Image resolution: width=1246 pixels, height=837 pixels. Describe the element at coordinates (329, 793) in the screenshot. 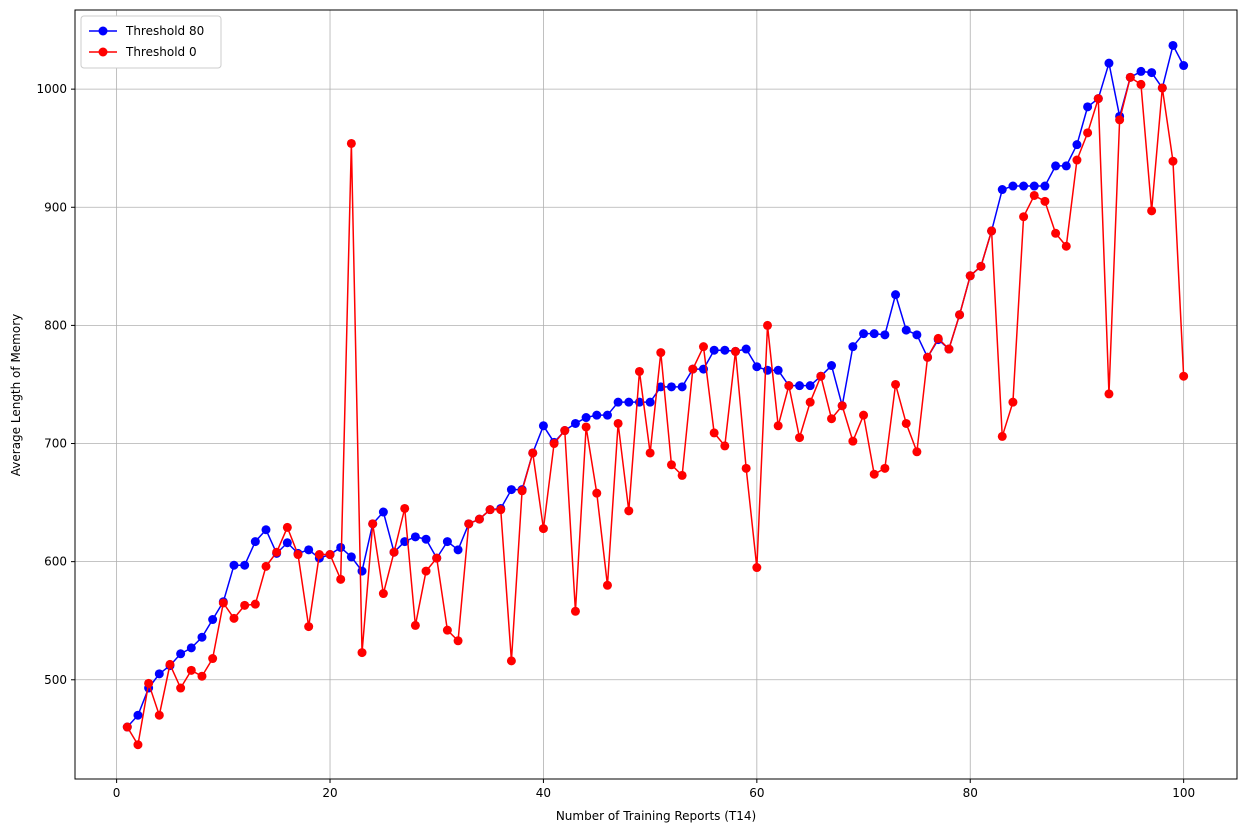

I see `x-tick-label: 20` at that location.